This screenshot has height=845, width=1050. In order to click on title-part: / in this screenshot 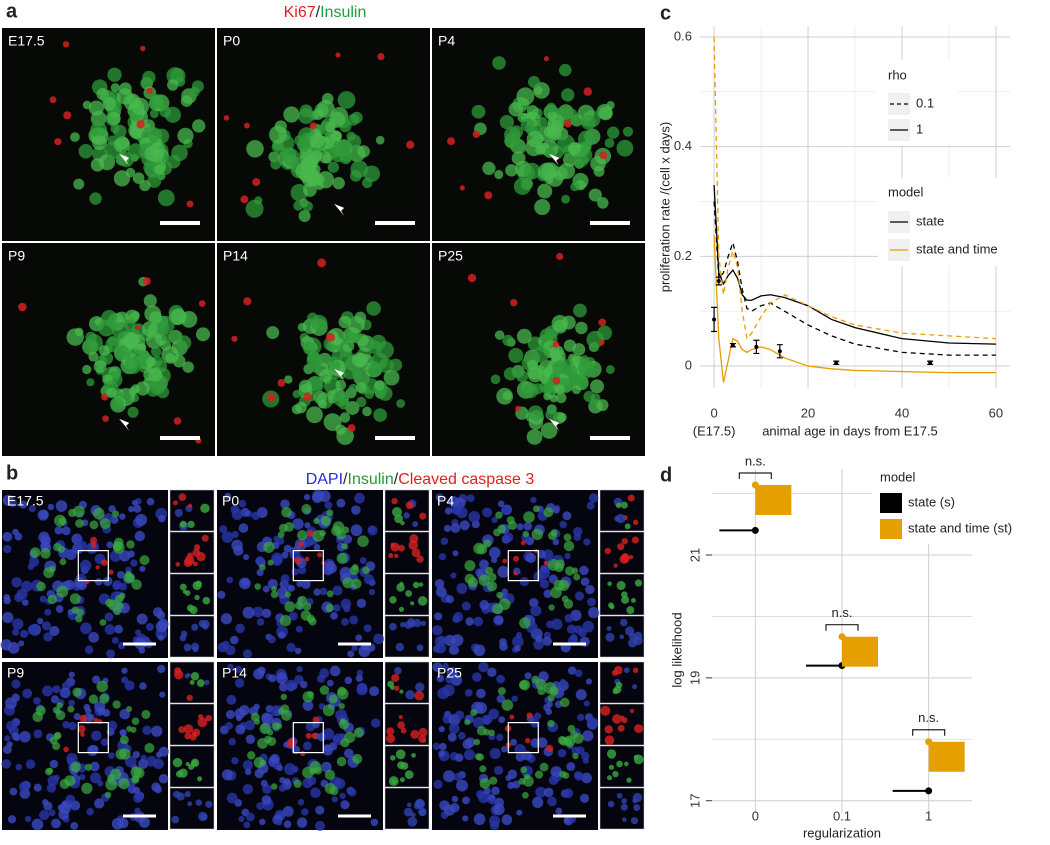, I will do `click(318, 12)`.